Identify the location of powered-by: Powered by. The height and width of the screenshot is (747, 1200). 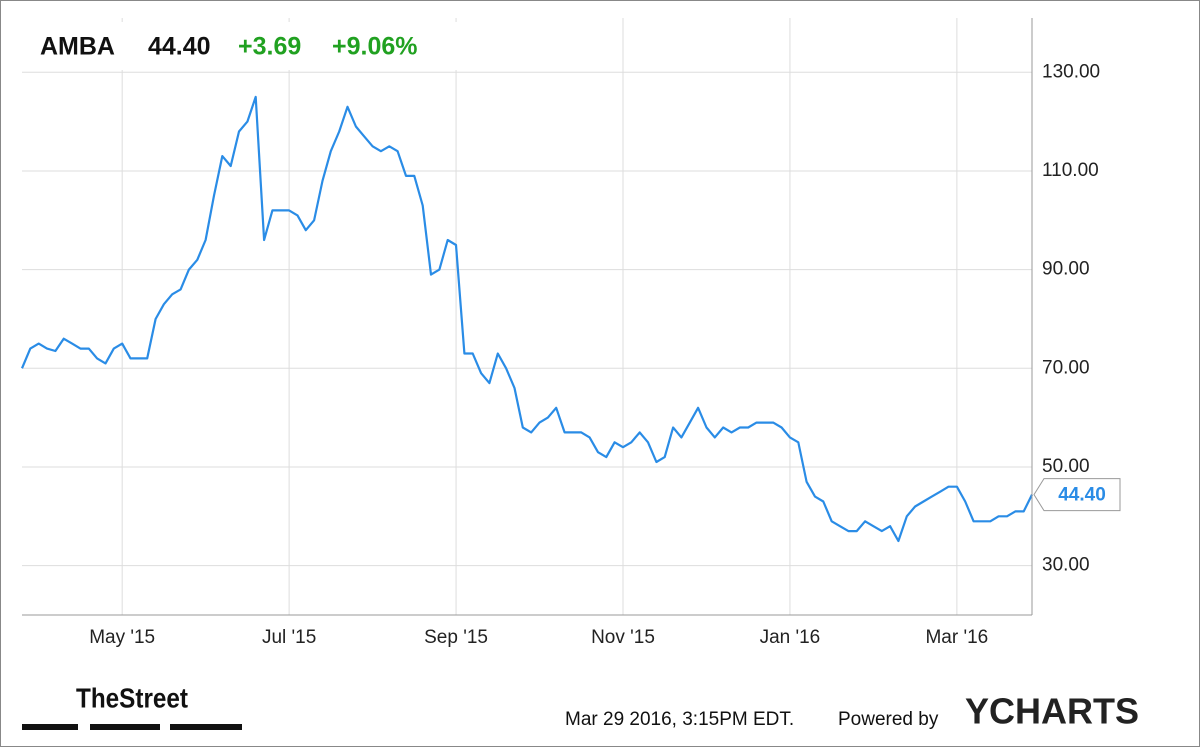
(888, 719).